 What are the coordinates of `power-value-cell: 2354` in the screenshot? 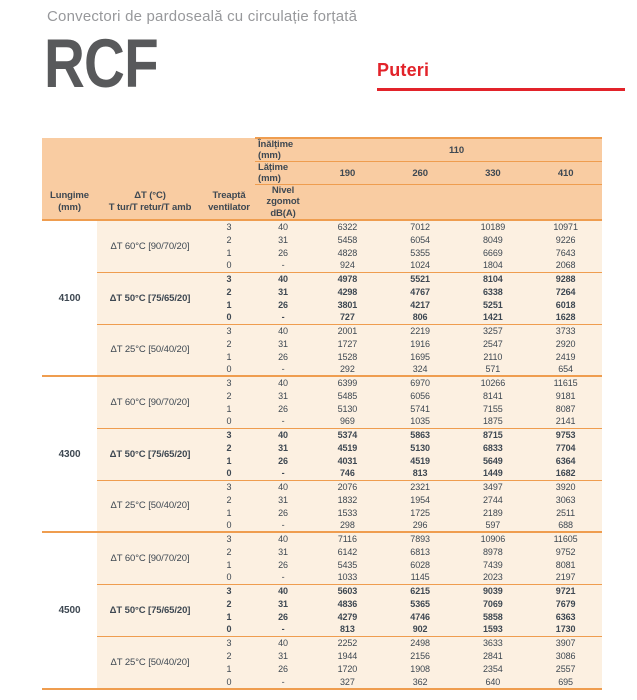 It's located at (493, 669).